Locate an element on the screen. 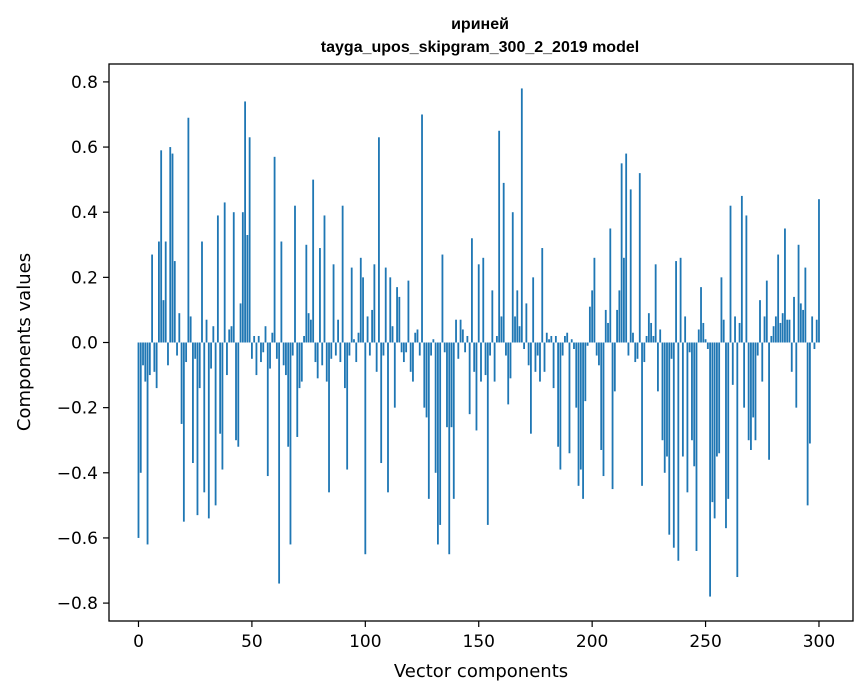  chart-title-line-2: tayga_upos_skipgram_300_2_2019 model is located at coordinates (480, 47).